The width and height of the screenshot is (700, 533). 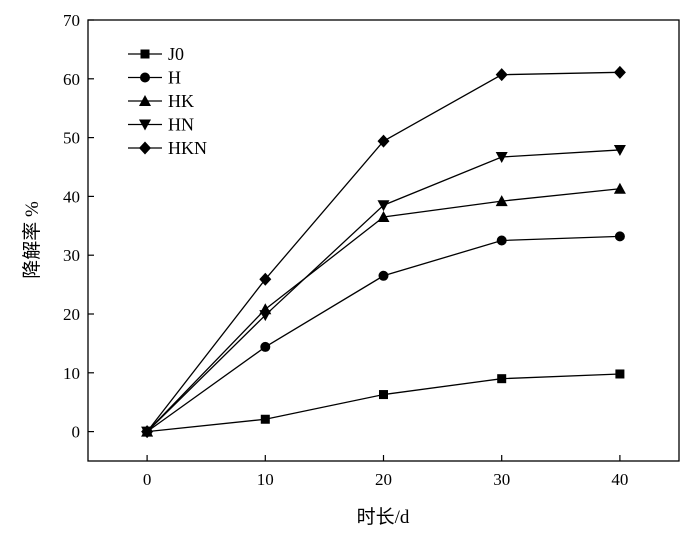 I want to click on legend-label-hk: HK, so click(x=181, y=101).